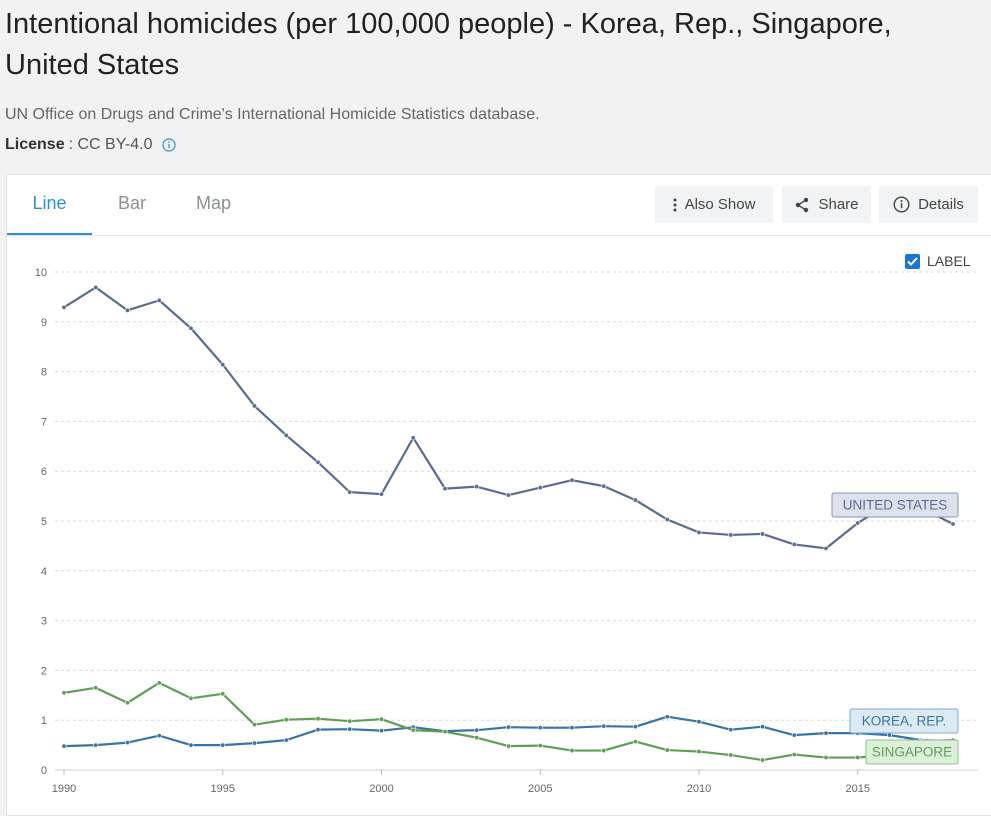 The image size is (991, 816). Describe the element at coordinates (508, 731) in the screenshot. I see `series-line-korea` at that location.